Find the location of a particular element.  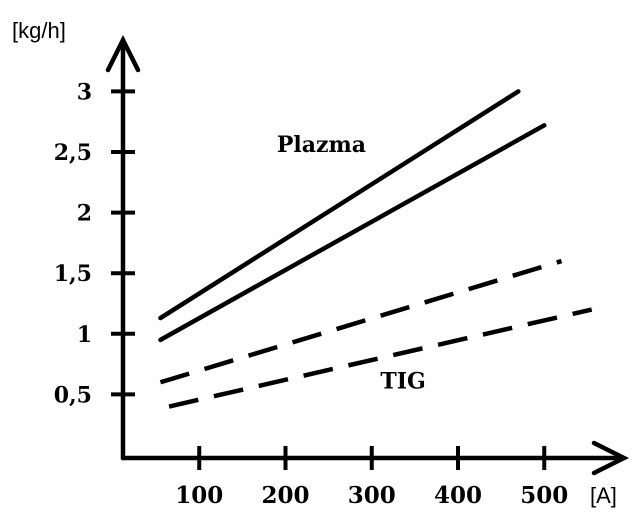

x-axis-label: [A] is located at coordinates (603, 495).